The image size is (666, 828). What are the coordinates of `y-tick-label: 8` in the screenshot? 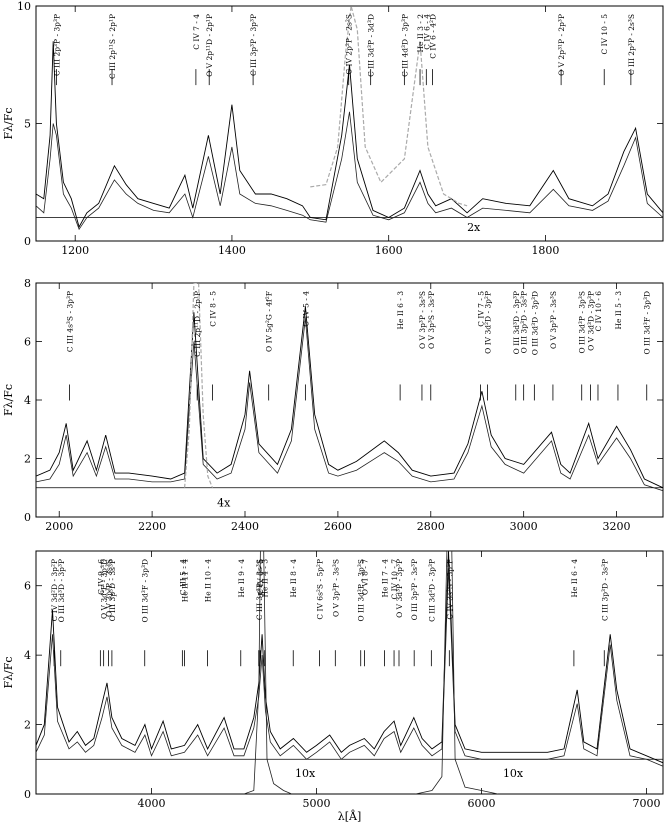 It's located at (27, 283).